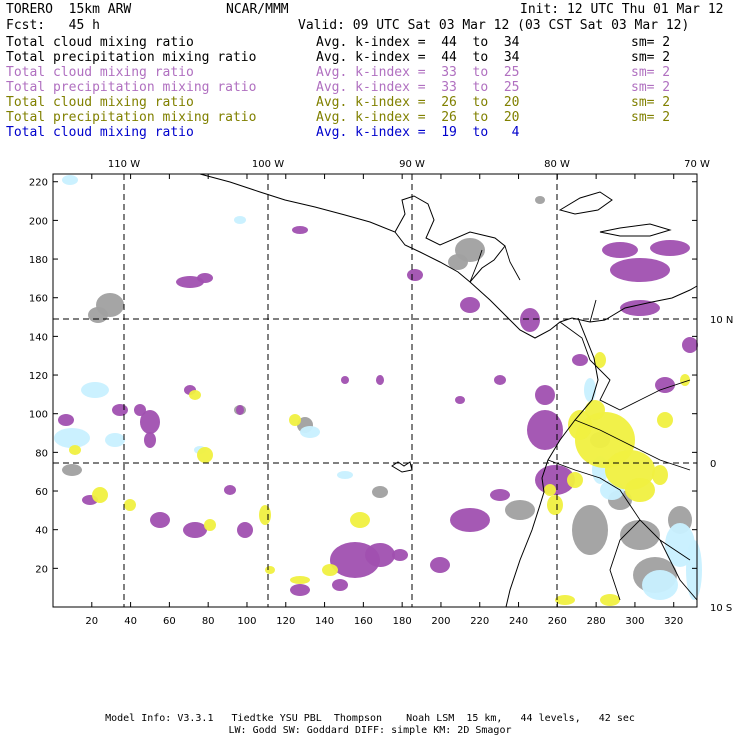 This screenshot has height=740, width=740. What do you see at coordinates (130, 621) in the screenshot?
I see `x-tick-label: 40` at bounding box center [130, 621].